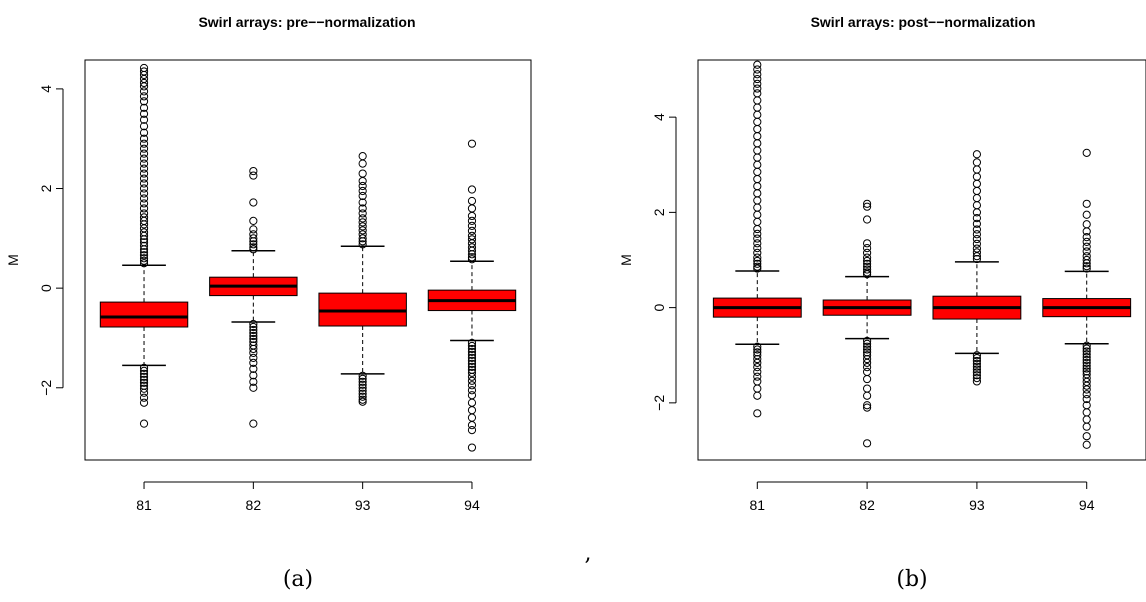  What do you see at coordinates (659, 117) in the screenshot?
I see `y-tick-label: 4` at bounding box center [659, 117].